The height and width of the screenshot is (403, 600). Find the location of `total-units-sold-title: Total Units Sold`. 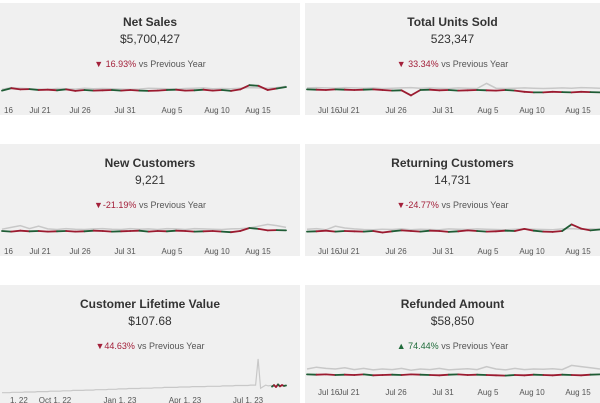

total-units-sold-title: Total Units Sold is located at coordinates (452, 22).